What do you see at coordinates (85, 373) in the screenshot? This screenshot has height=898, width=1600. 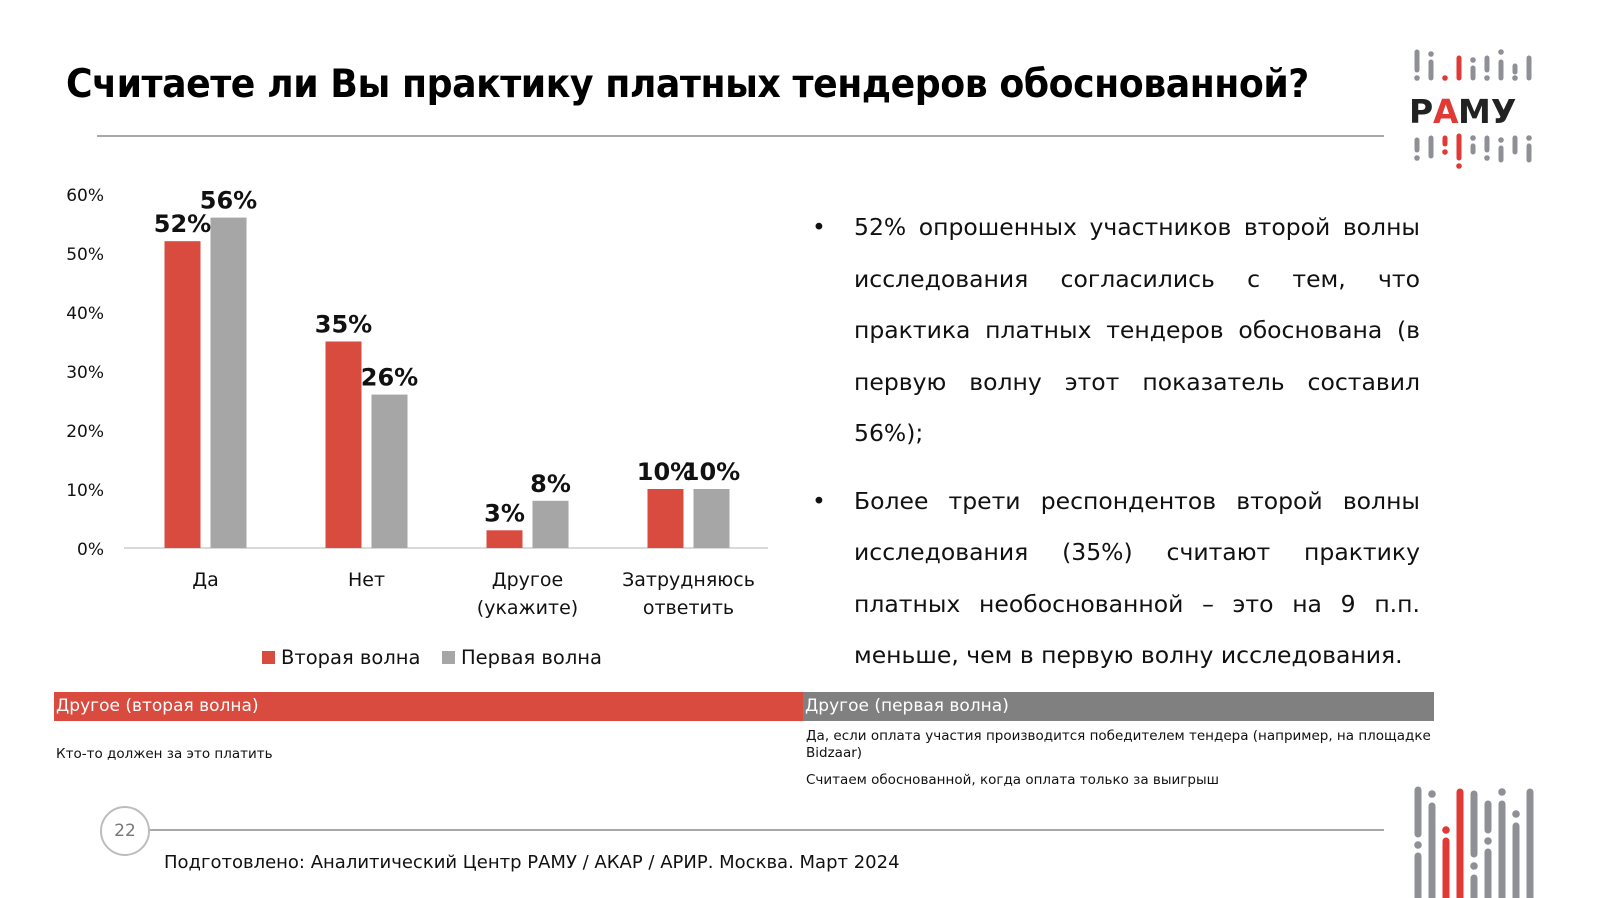 I see `y-tick-label: 30%` at bounding box center [85, 373].